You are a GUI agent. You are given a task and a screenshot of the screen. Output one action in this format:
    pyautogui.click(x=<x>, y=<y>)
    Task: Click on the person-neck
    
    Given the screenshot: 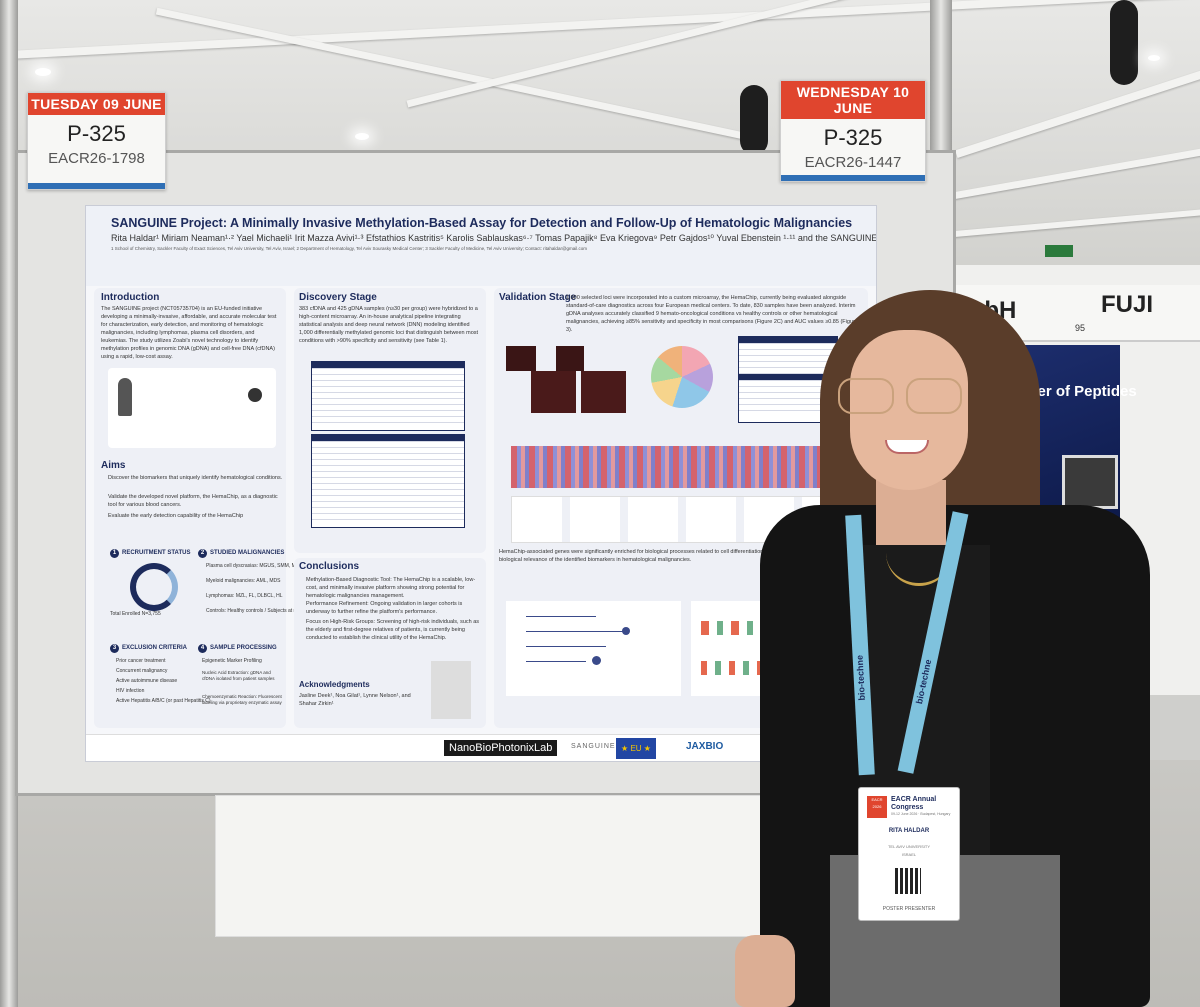 What is the action you would take?
    pyautogui.click(x=911, y=515)
    